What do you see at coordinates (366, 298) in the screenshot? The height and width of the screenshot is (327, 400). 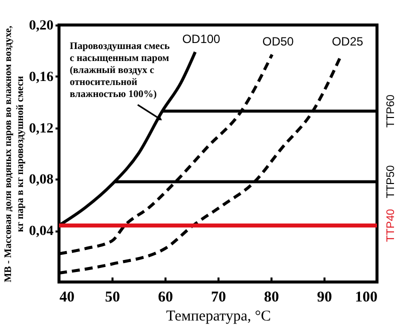 I see `x-tick-label: 100` at bounding box center [366, 298].